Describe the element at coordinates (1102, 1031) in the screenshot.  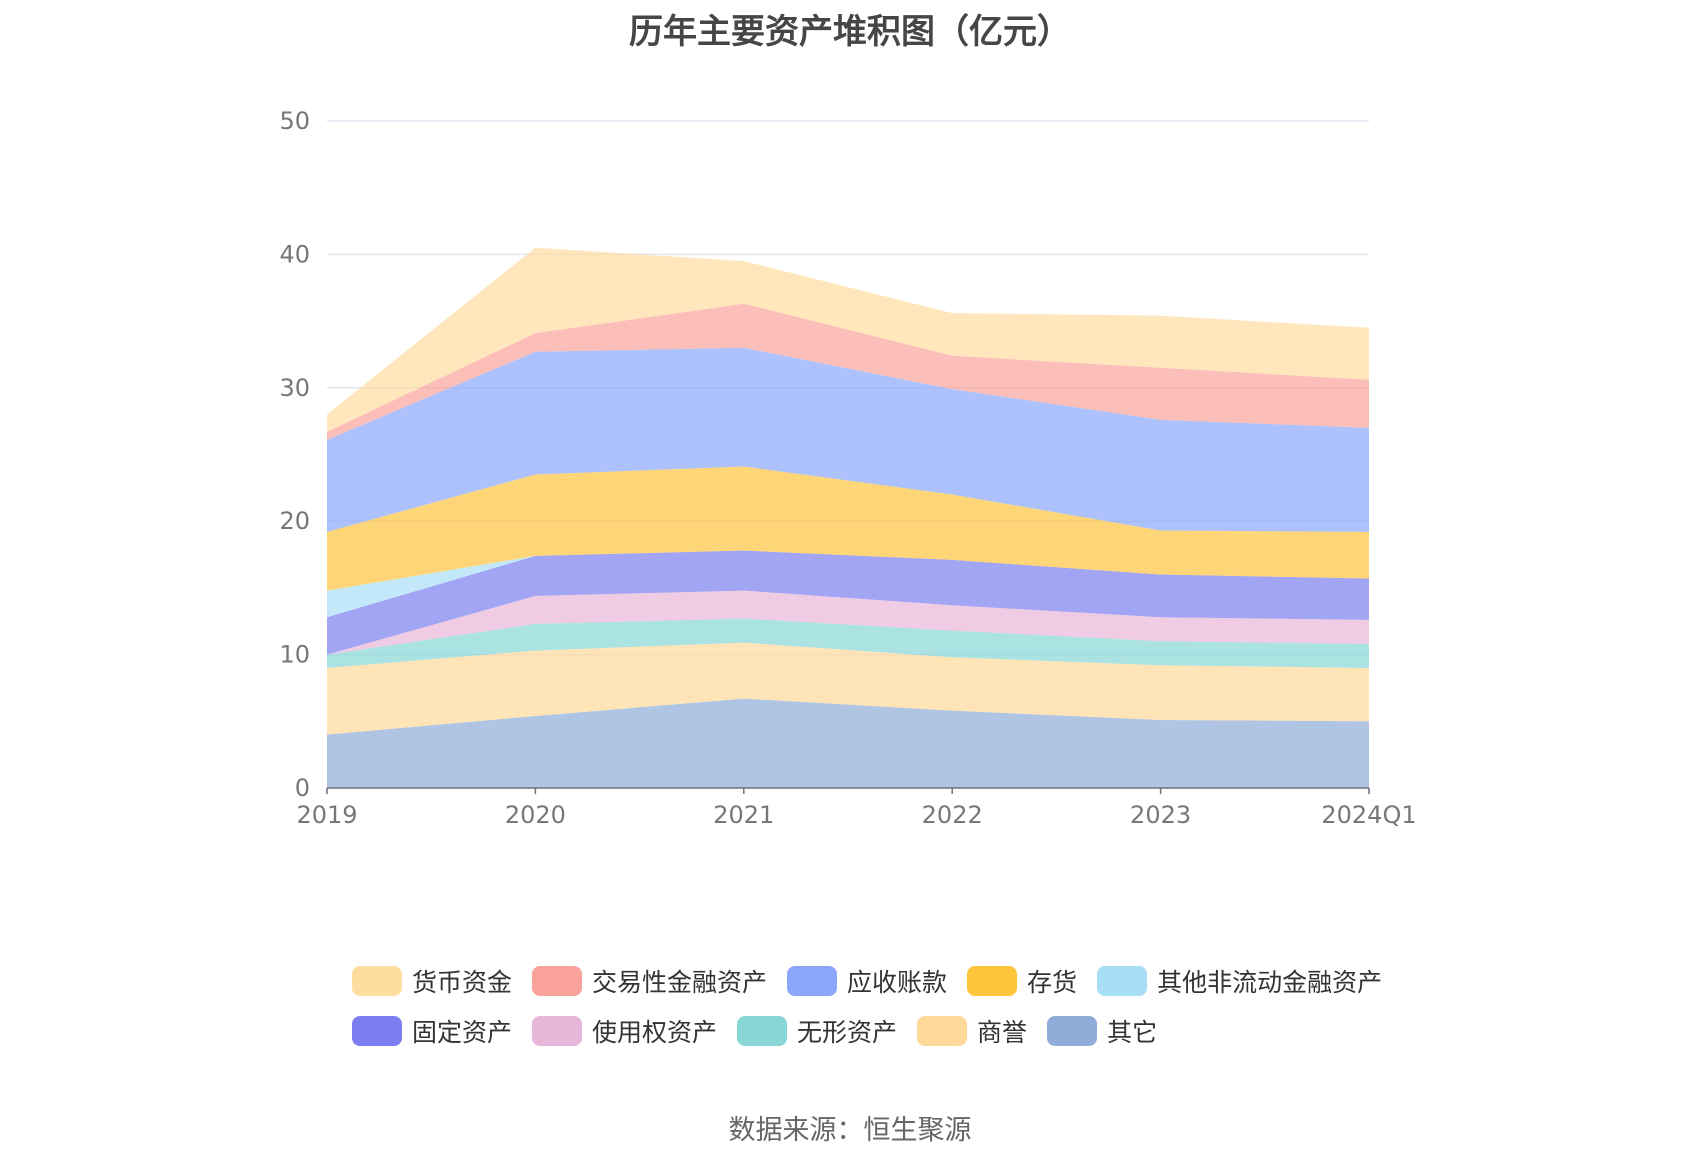
I see `legend-item: 其它` at that location.